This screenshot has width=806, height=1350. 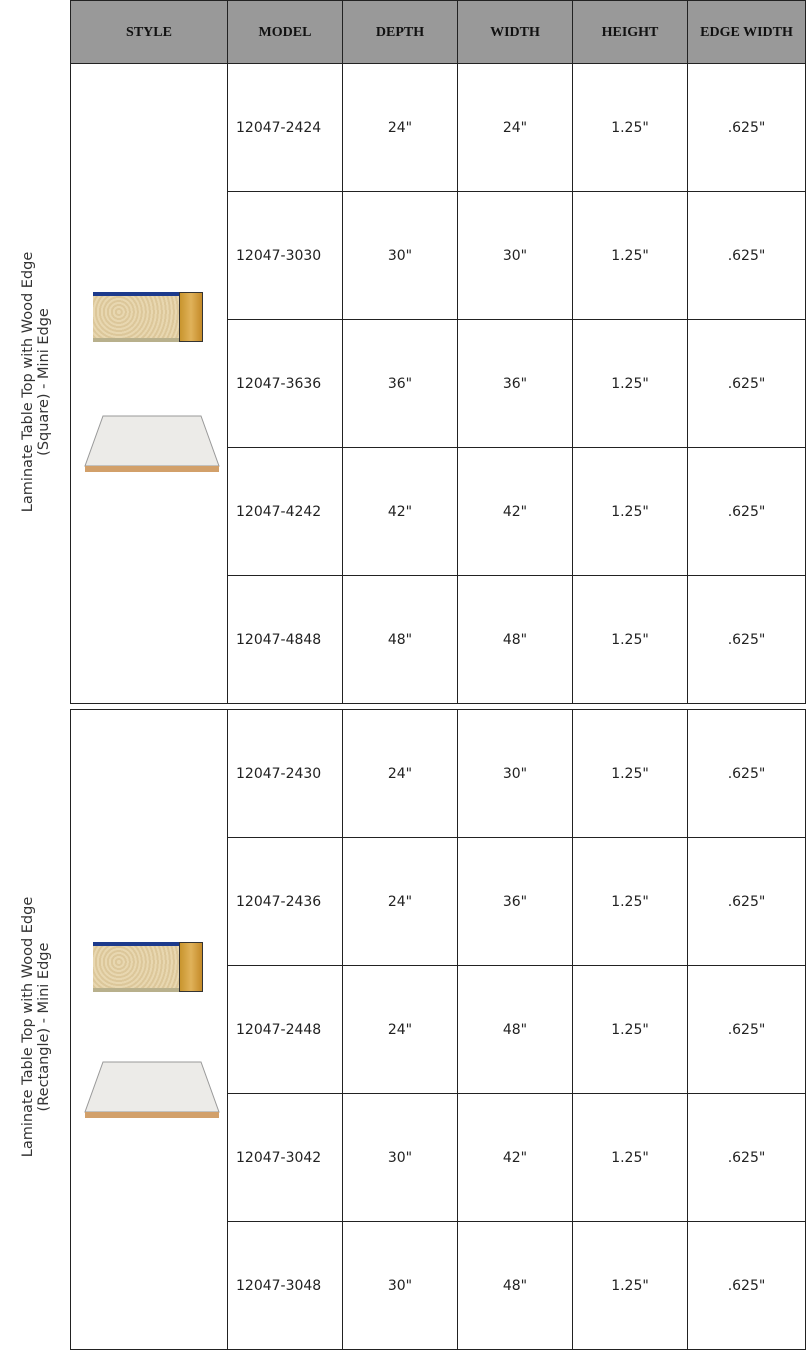 What do you see at coordinates (400, 32) in the screenshot?
I see `header-depth: DEPTH` at bounding box center [400, 32].